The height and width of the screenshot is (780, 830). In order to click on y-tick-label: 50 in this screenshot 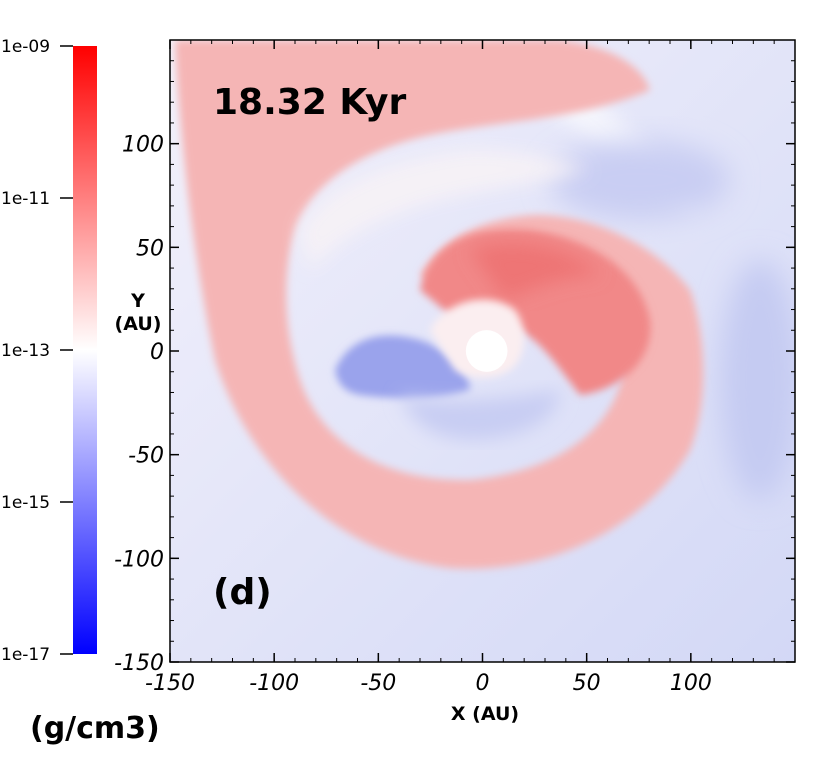, I will do `click(150, 248)`.